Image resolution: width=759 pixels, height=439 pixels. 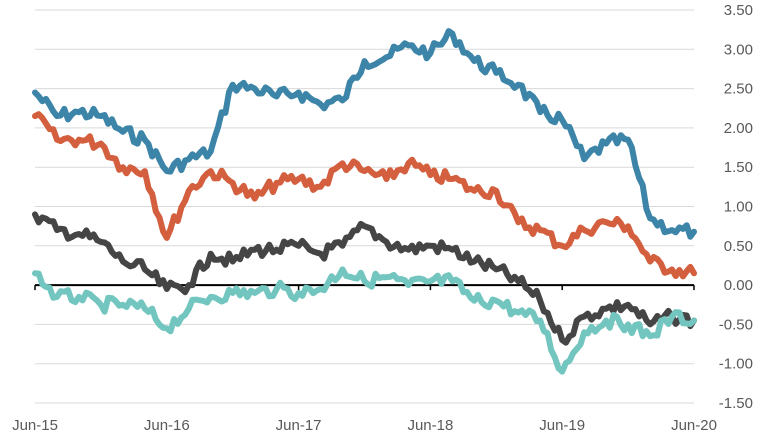 I want to click on y-tick-label: -0.50, so click(x=736, y=324).